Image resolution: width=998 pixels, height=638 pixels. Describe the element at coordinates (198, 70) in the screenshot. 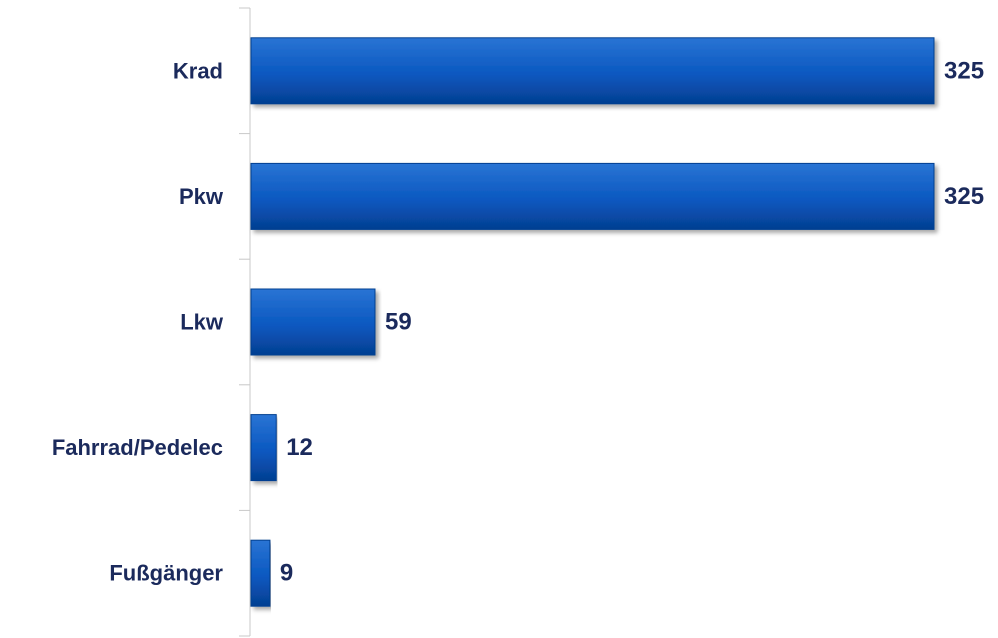

I see `category-label: Krad` at that location.